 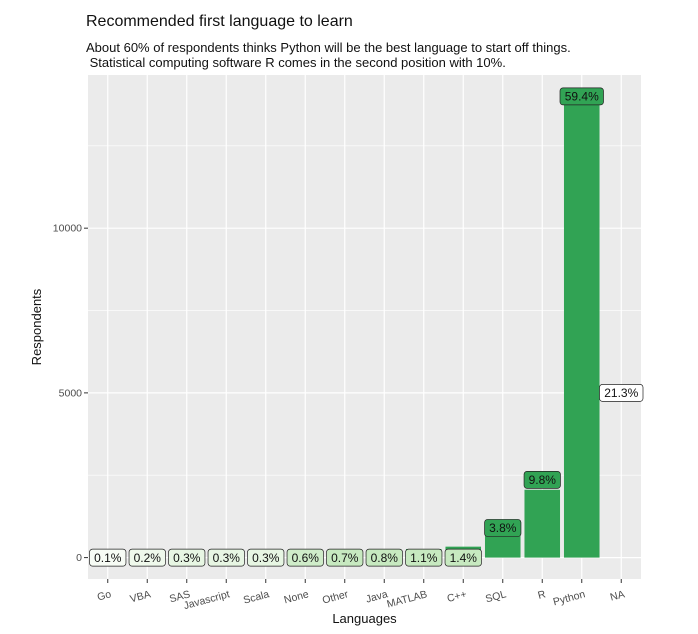 What do you see at coordinates (542, 595) in the screenshot?
I see `x-tick-label: R` at bounding box center [542, 595].